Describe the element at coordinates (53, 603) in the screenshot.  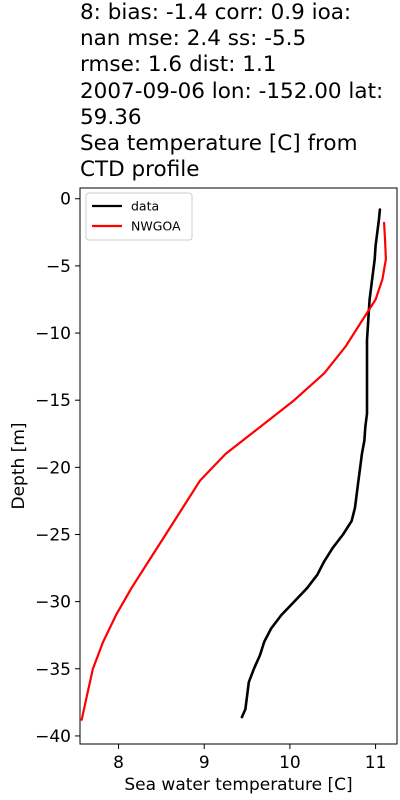
I see `y-tick-label: −30` at that location.